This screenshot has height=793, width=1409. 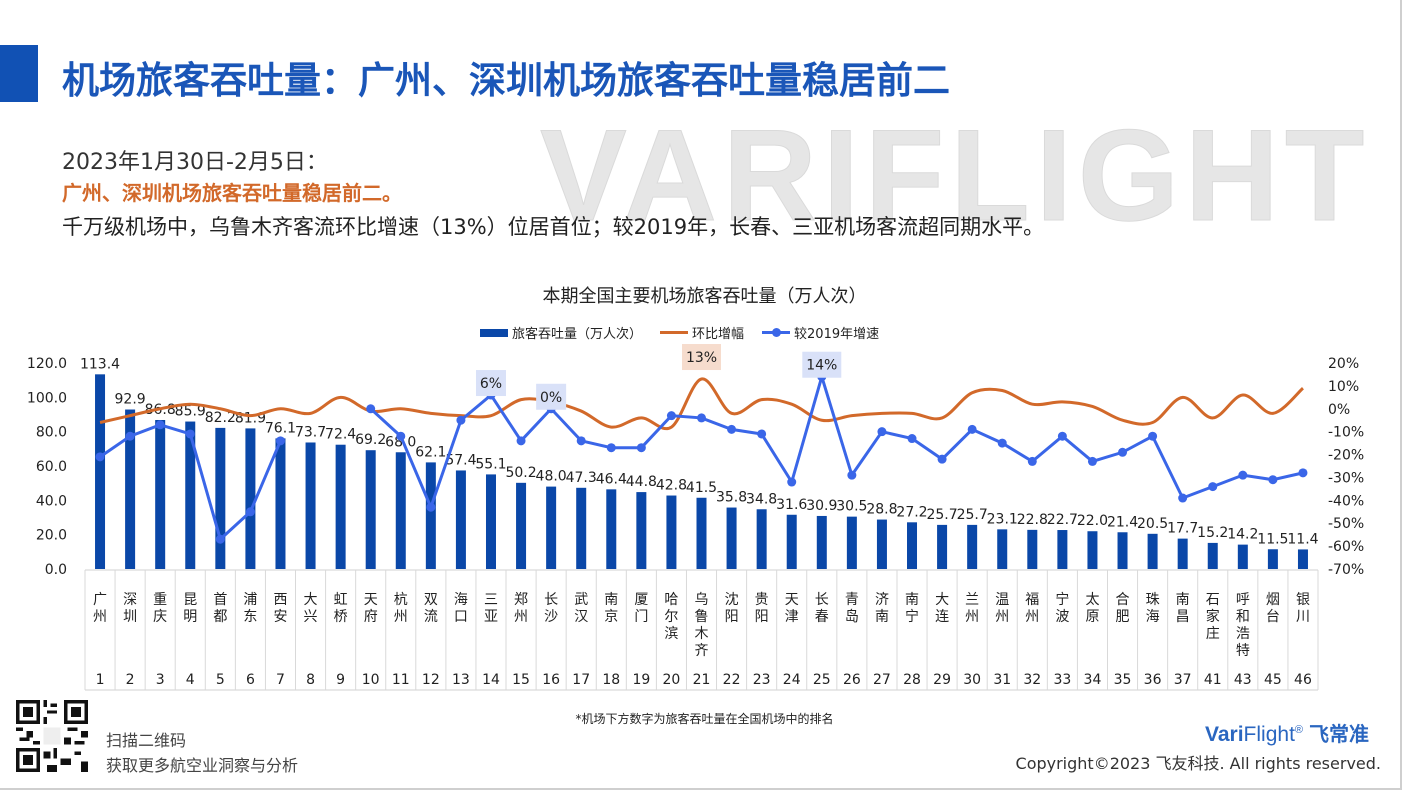 I want to click on bar-value-label: 50.2, so click(x=520, y=473).